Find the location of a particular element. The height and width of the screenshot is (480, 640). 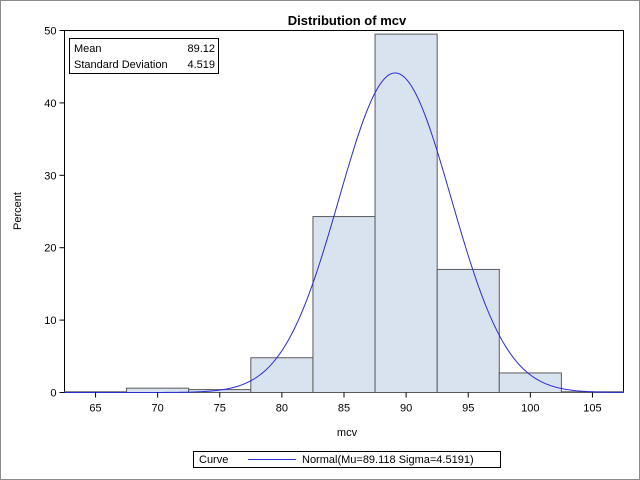

legend-box is located at coordinates (347, 459).